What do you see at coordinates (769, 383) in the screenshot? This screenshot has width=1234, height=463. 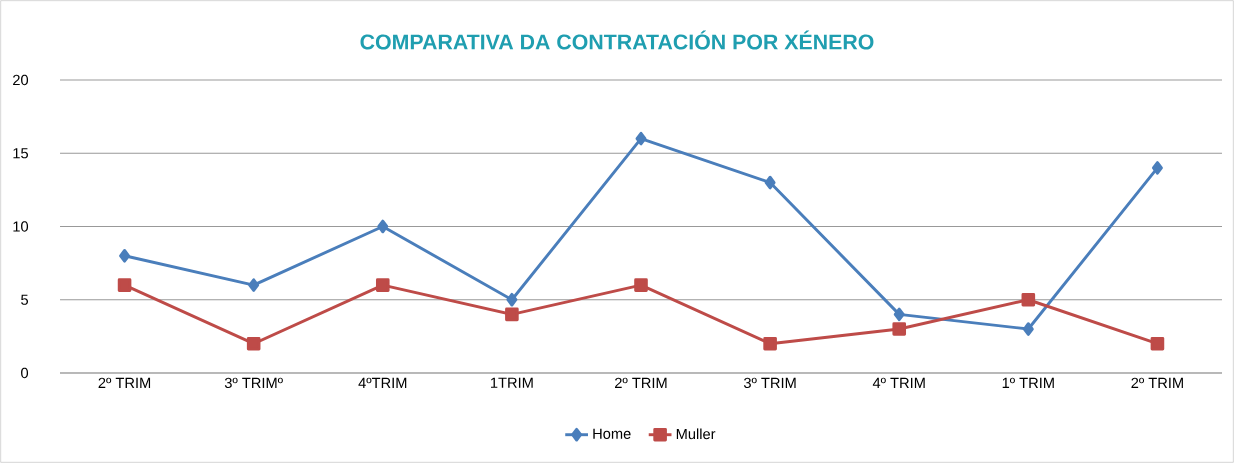 I see `x-tick-label: 3º TRIM` at bounding box center [769, 383].